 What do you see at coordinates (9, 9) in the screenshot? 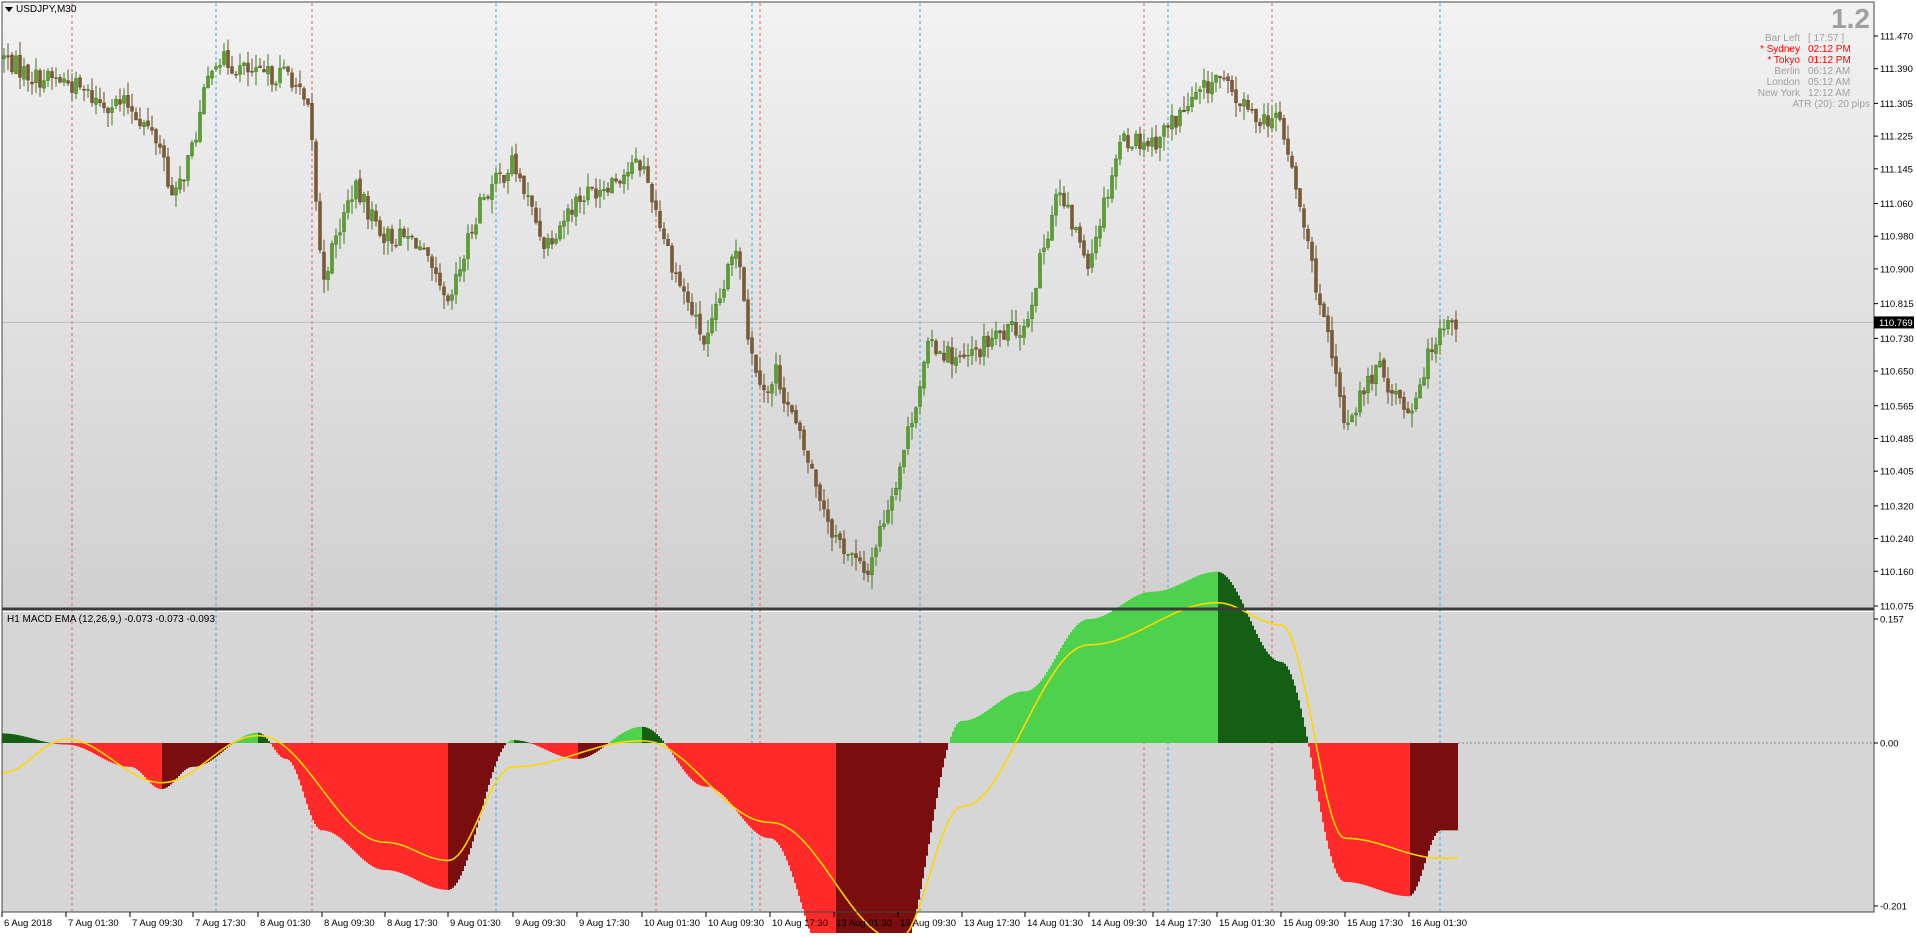
I see `triangle-down-icon` at bounding box center [9, 9].